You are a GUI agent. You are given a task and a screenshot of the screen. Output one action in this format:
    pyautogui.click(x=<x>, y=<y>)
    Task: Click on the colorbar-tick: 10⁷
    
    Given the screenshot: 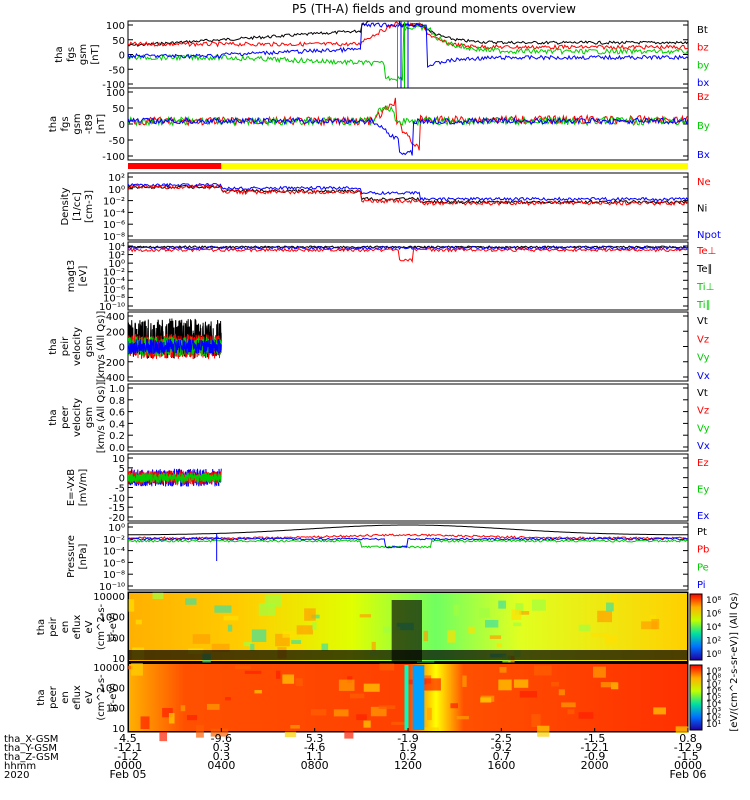 What is the action you would take?
    pyautogui.click(x=713, y=685)
    